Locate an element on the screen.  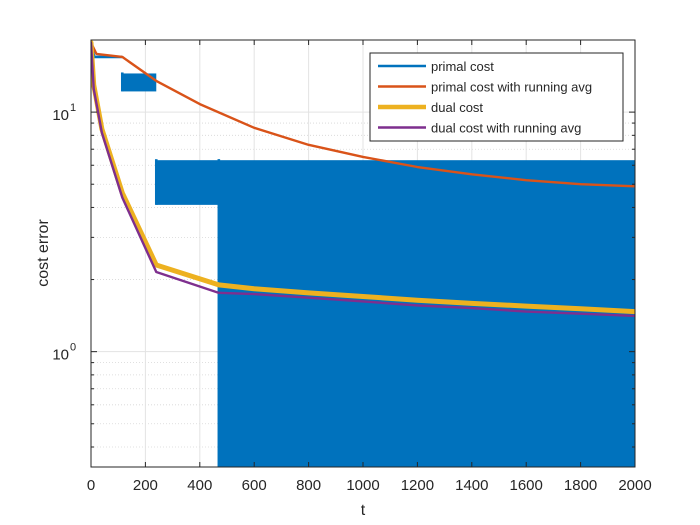
x-axis-label: t is located at coordinates (363, 510).